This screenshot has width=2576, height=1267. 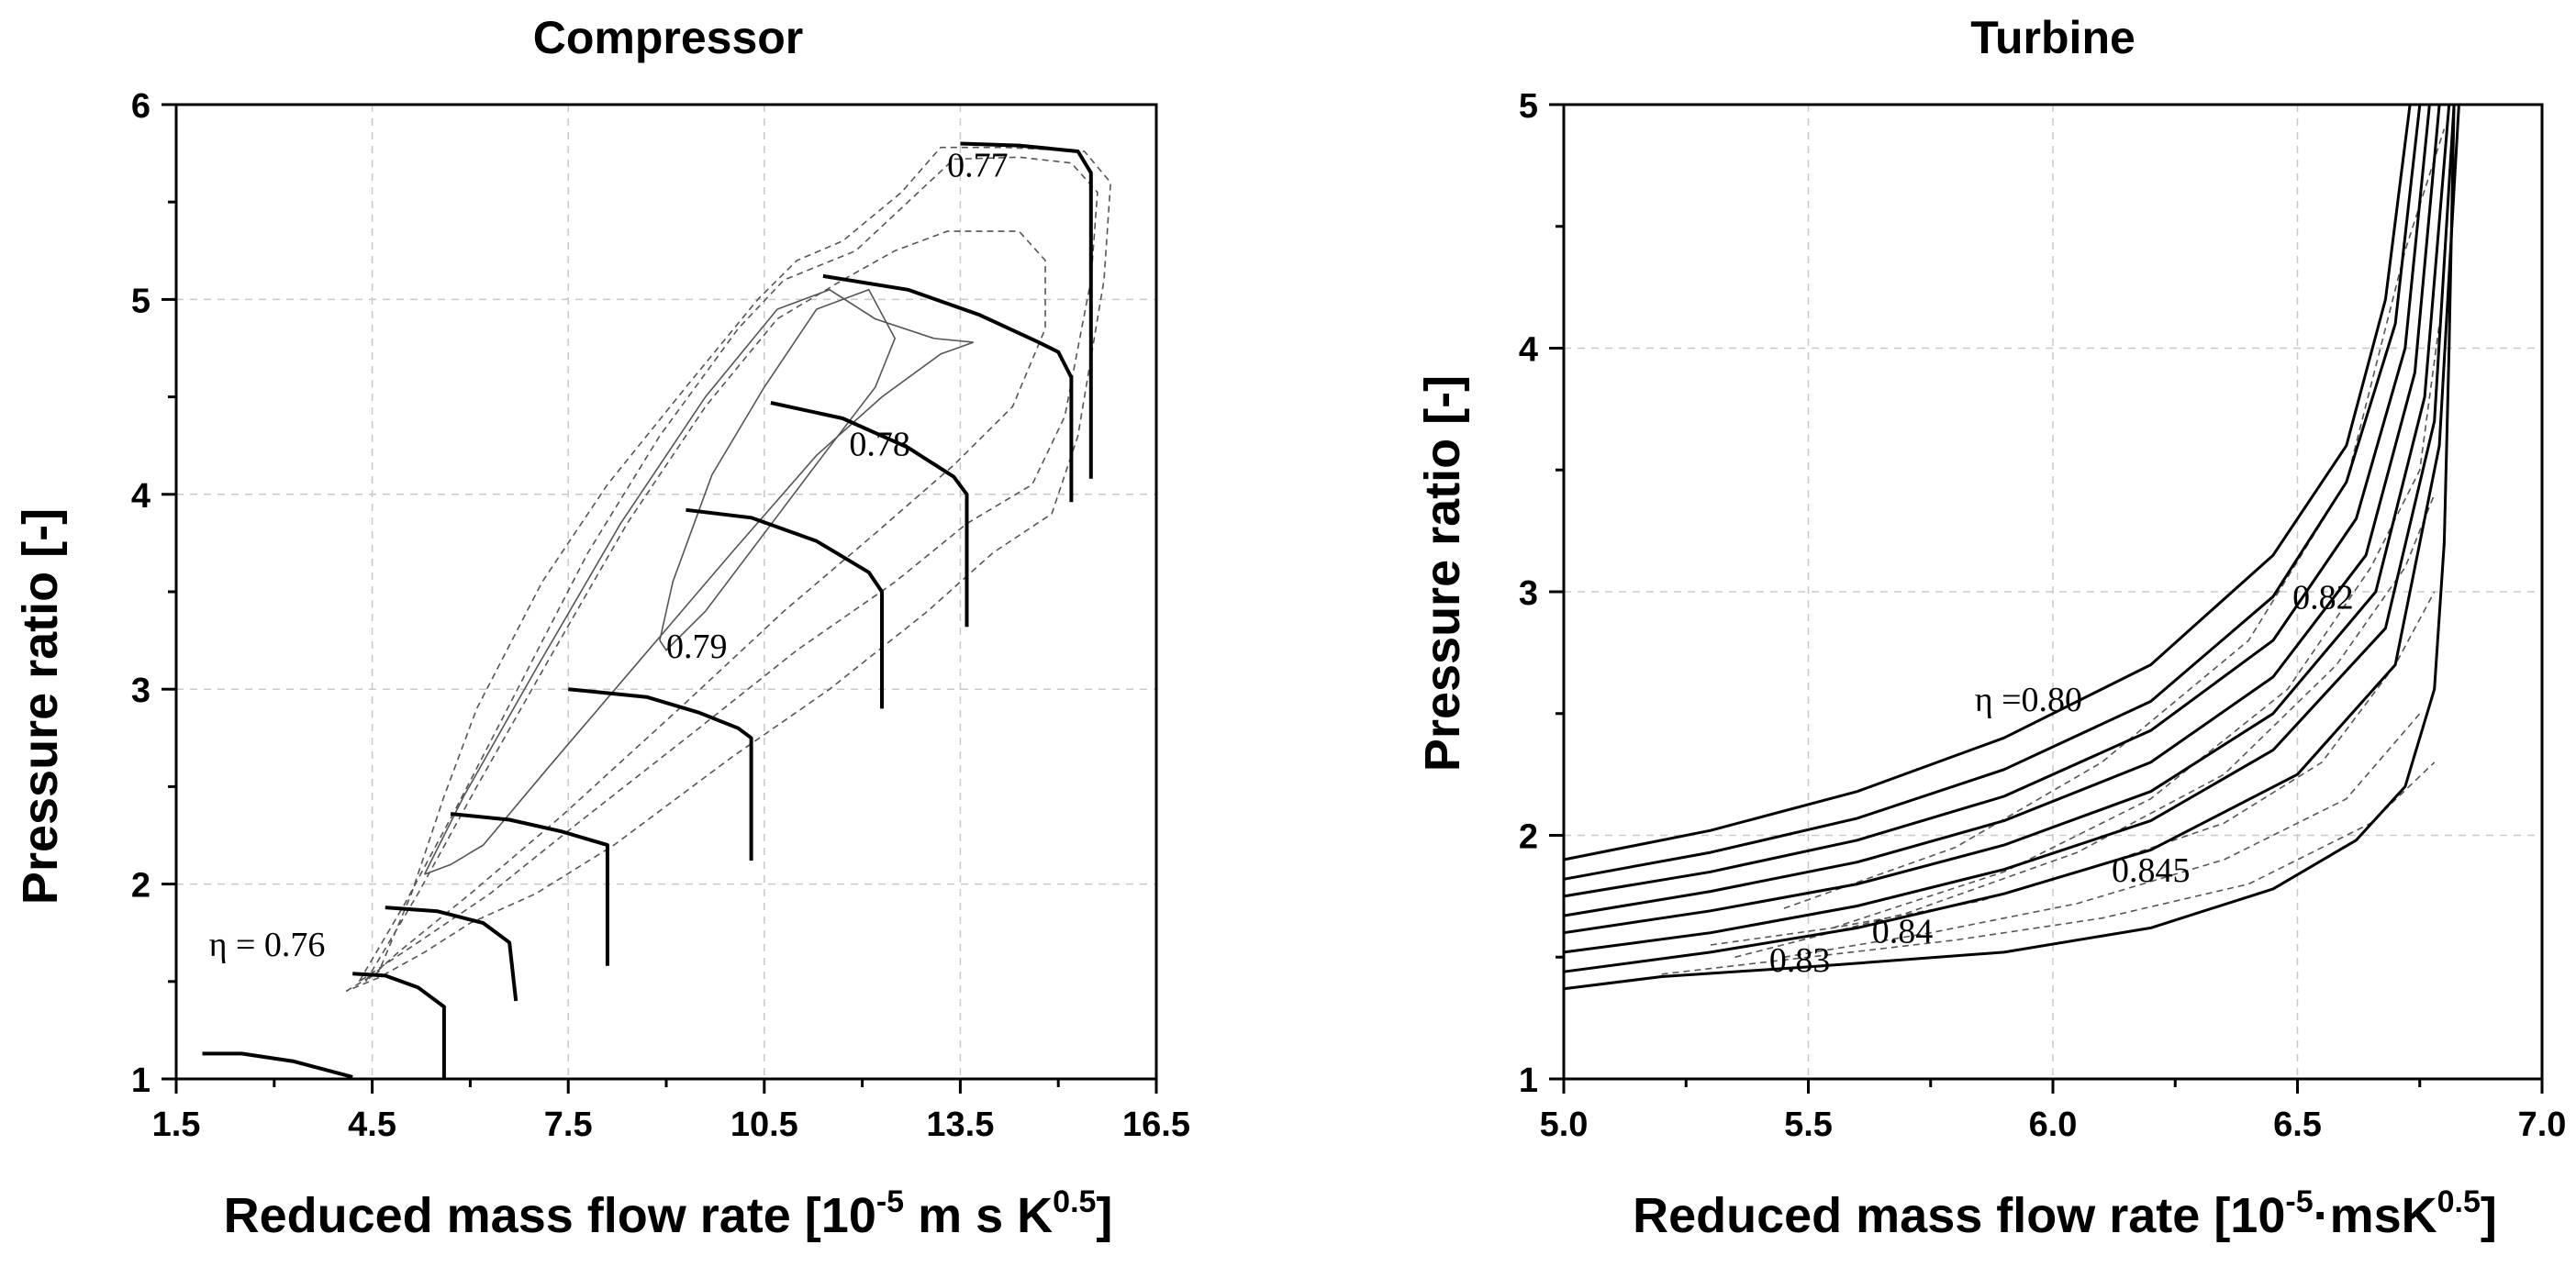 I want to click on compressor-speed-4-line, so click(x=529, y=889).